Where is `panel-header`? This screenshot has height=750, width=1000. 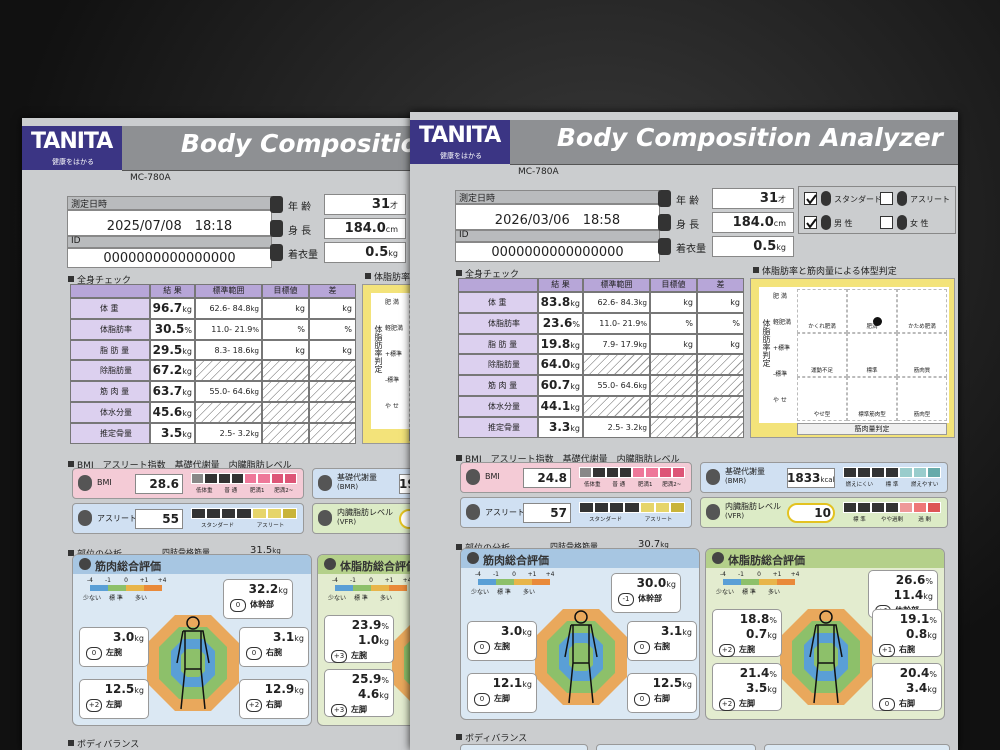
panel-header is located at coordinates (825, 558).